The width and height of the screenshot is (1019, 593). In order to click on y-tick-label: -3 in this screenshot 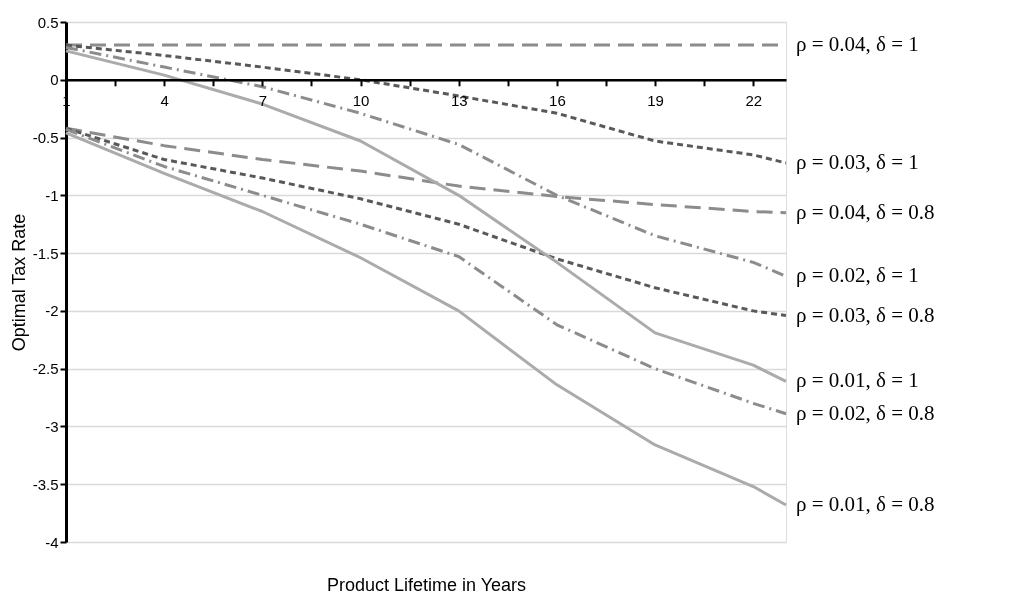, I will do `click(52, 426)`.